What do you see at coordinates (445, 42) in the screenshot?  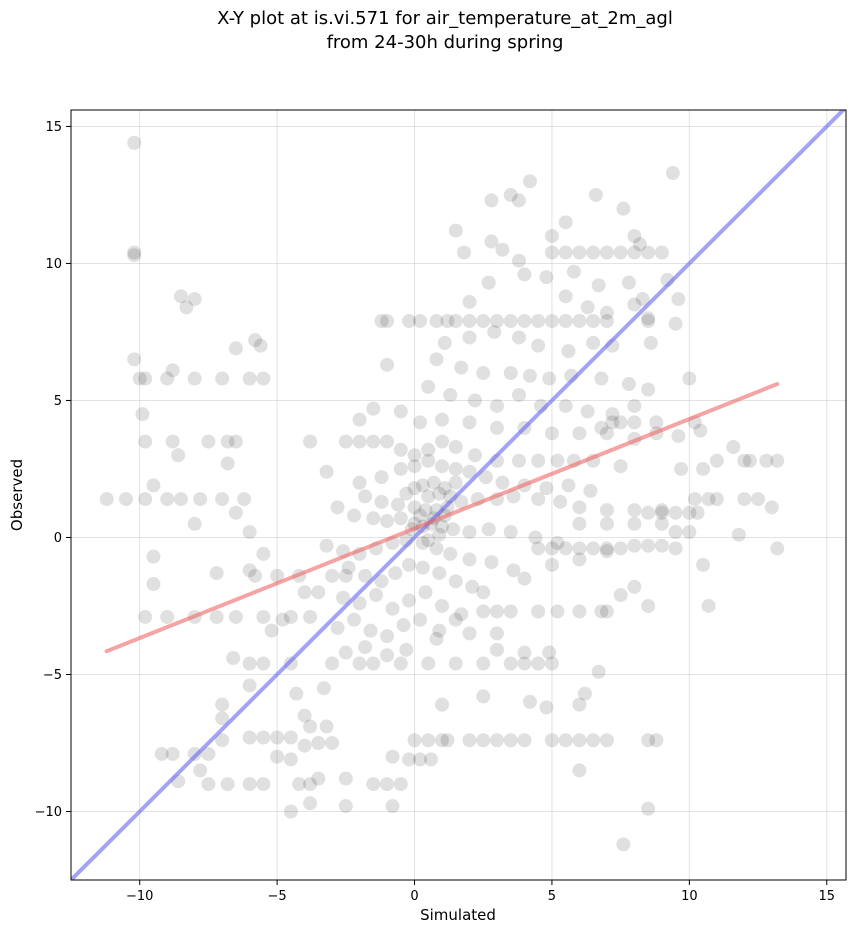 I see `chart-title-line-2: from 24-30h during spring` at bounding box center [445, 42].